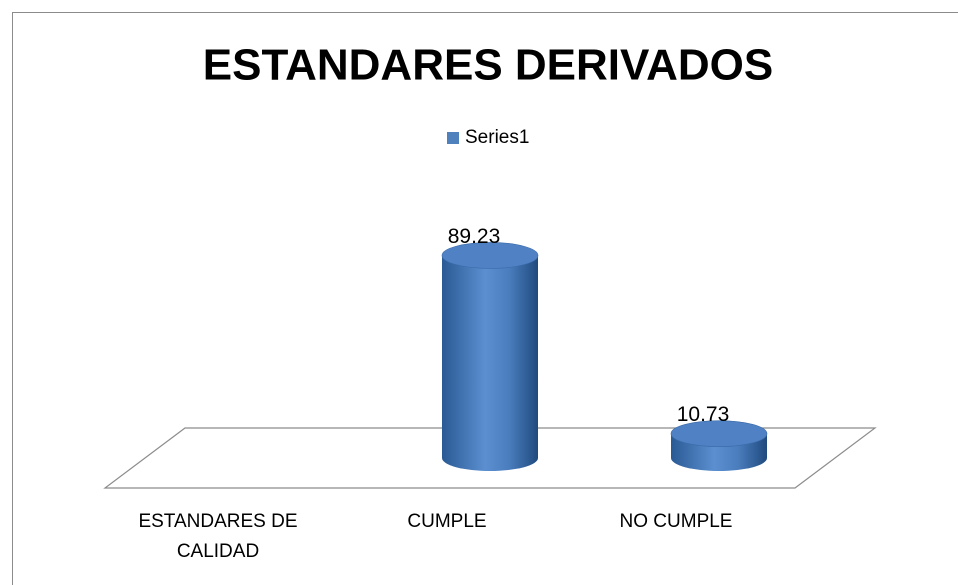 Image resolution: width=958 pixels, height=585 pixels. I want to click on legend-label: Series1, so click(497, 137).